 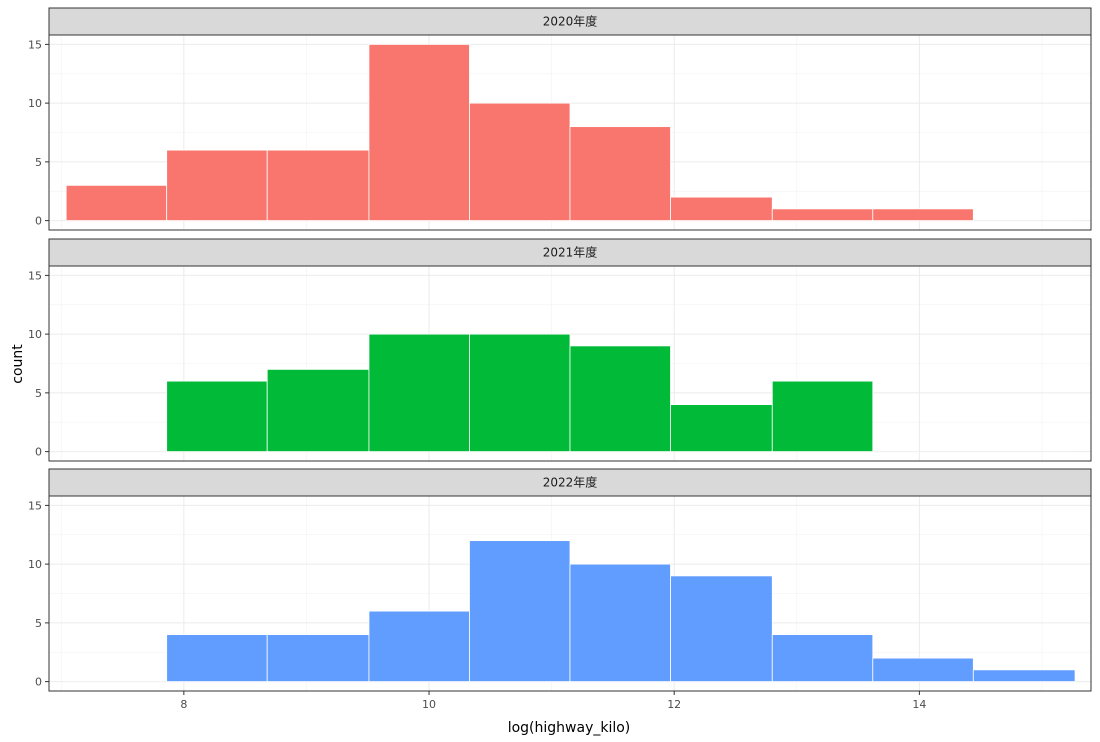 What do you see at coordinates (674, 704) in the screenshot?
I see `x-tick-label: 12` at bounding box center [674, 704].